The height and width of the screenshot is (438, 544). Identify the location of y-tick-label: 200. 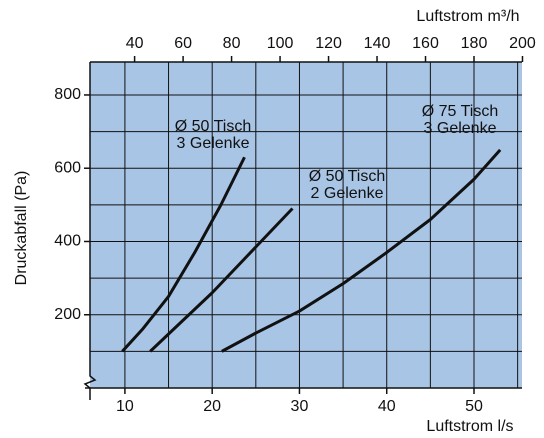
(67, 314).